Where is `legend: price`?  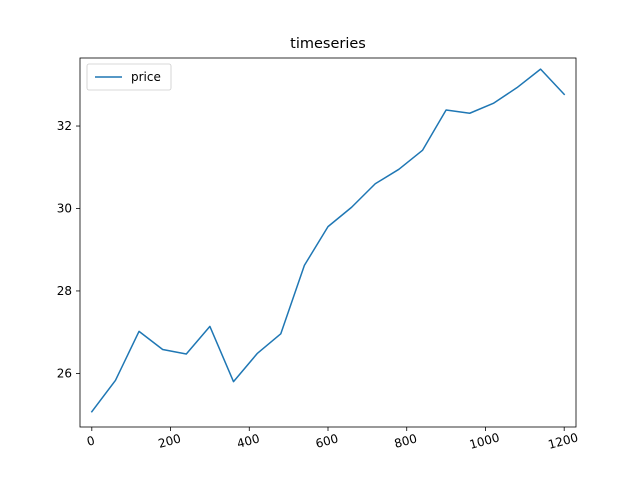
legend: price is located at coordinates (129, 77).